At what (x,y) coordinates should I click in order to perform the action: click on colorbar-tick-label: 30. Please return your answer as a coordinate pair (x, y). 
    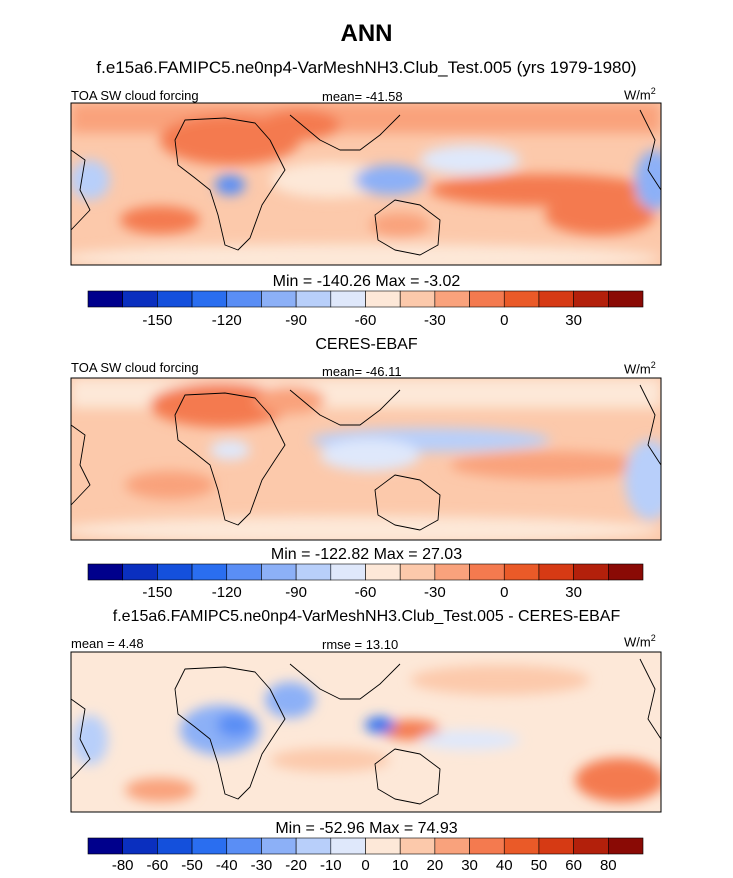
    Looking at the image, I should click on (573, 592).